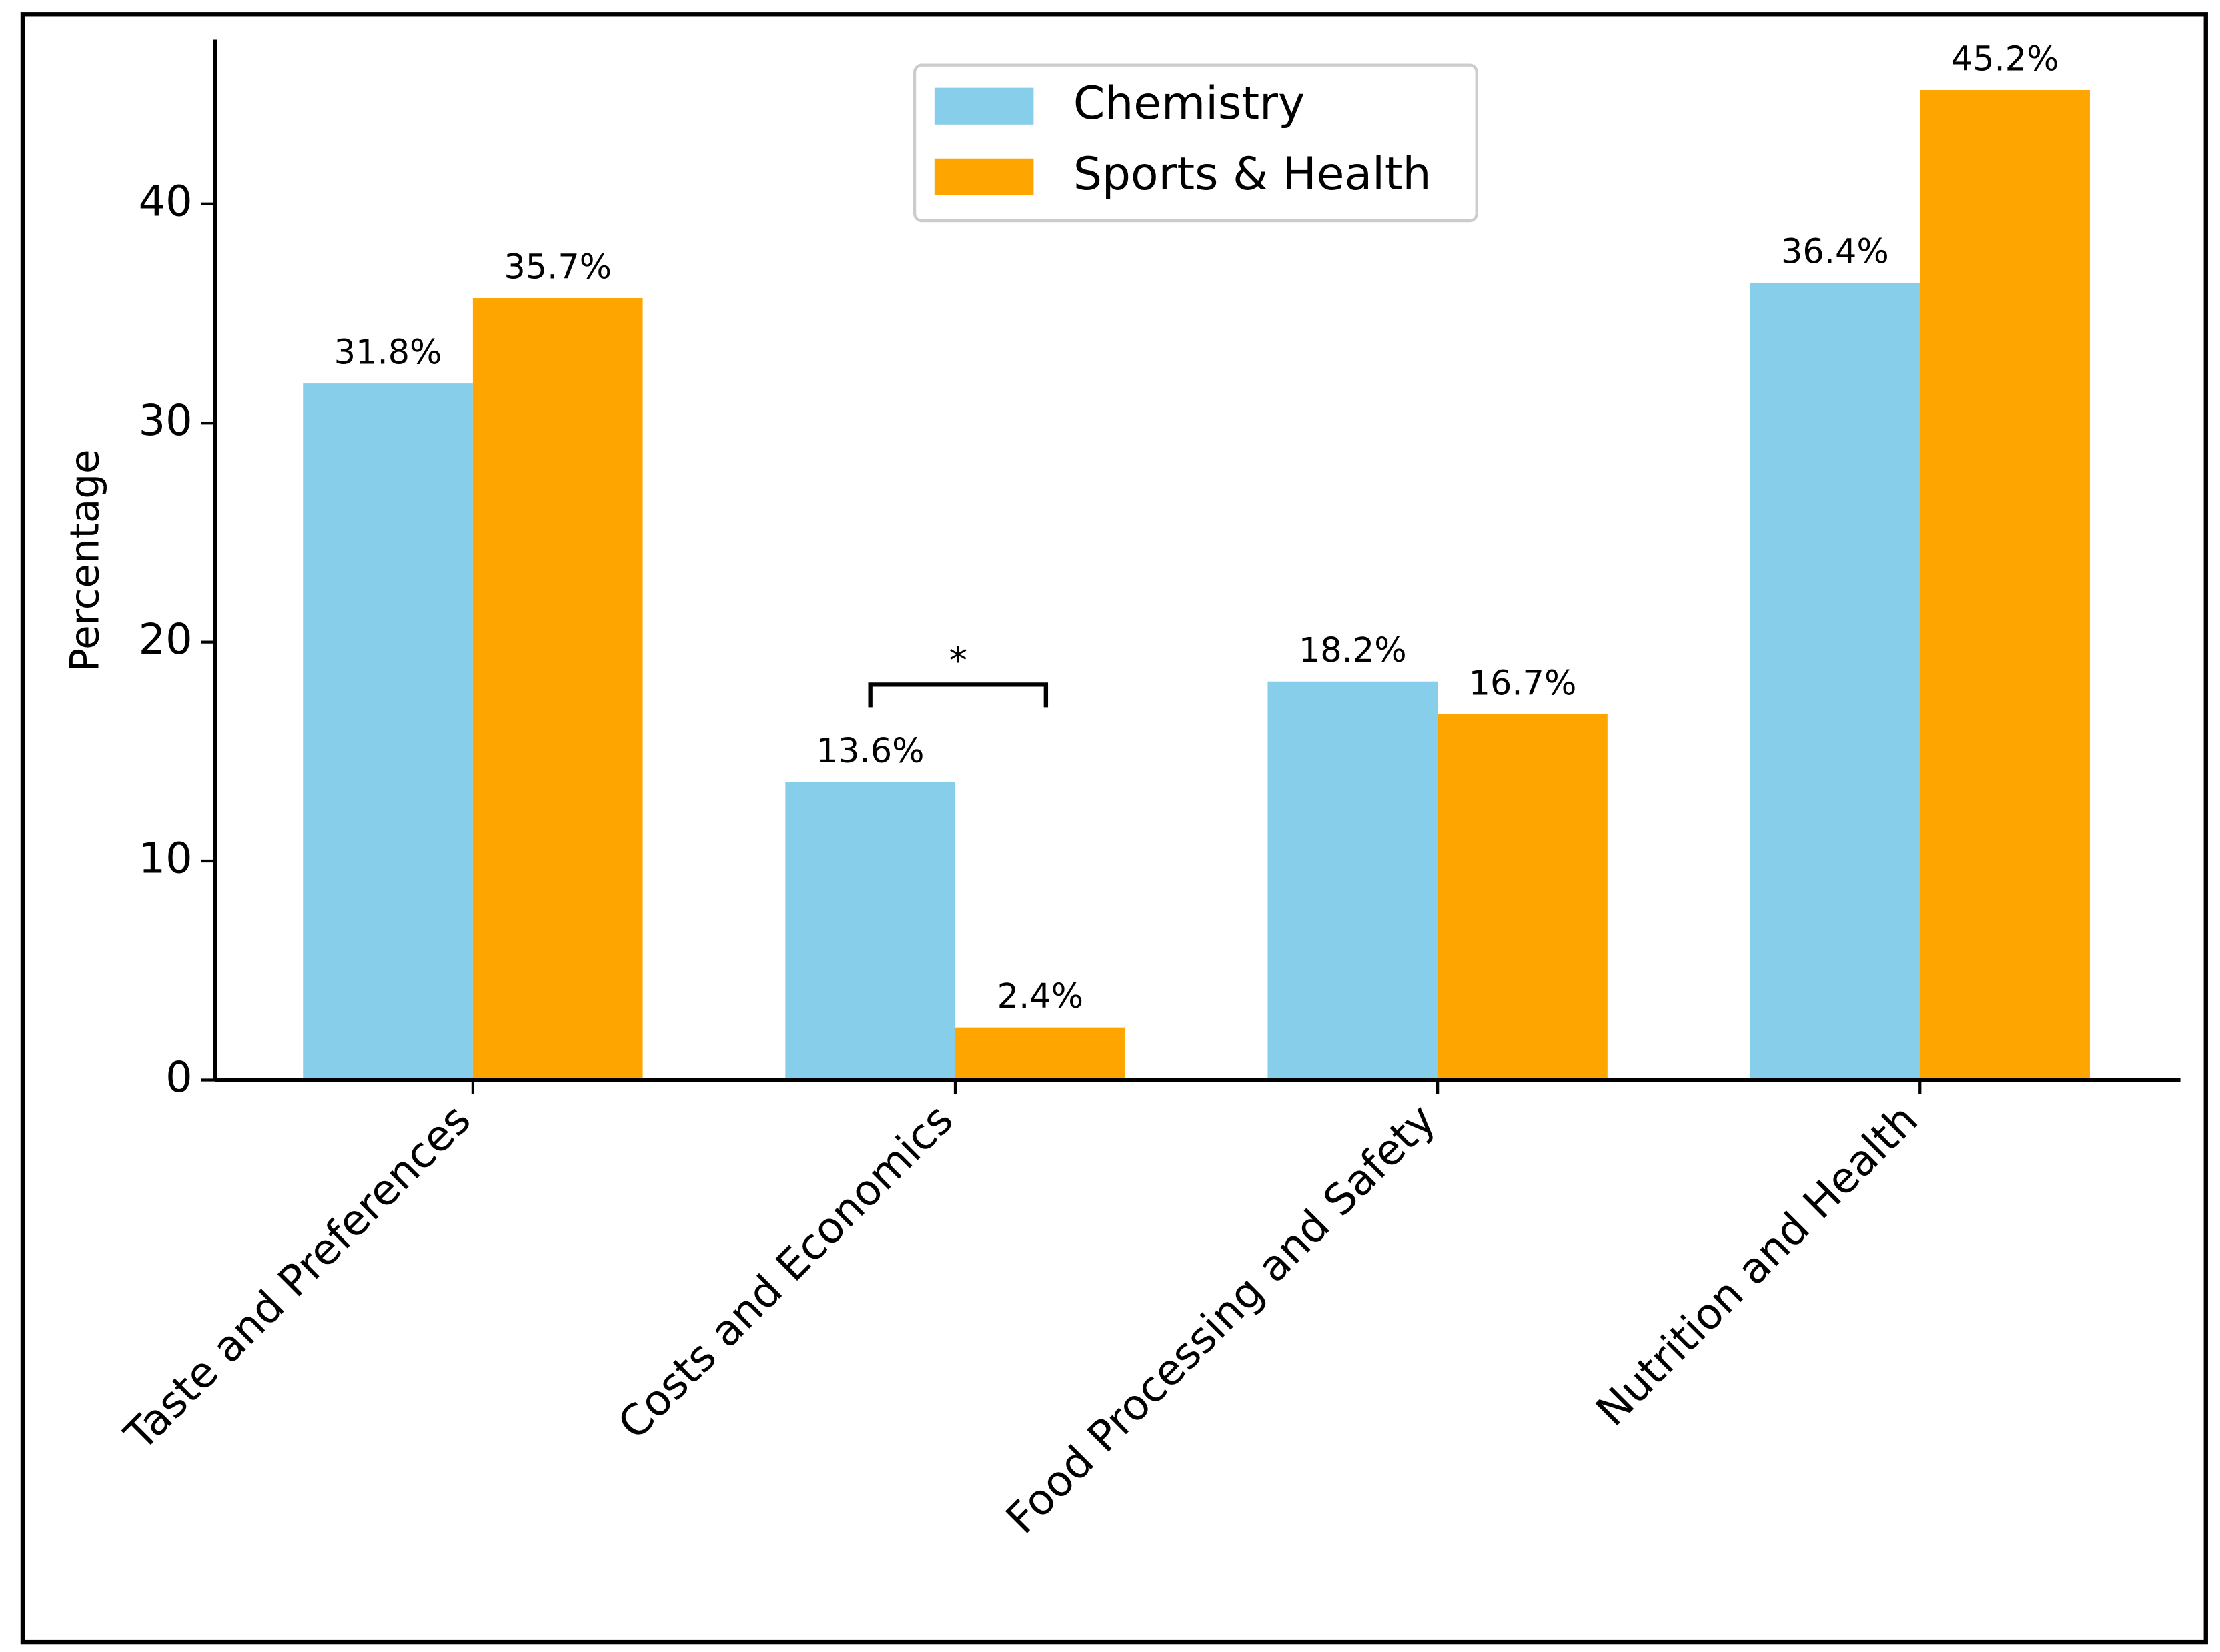  Describe the element at coordinates (1835, 251) in the screenshot. I see `value-label: 36.4%` at that location.